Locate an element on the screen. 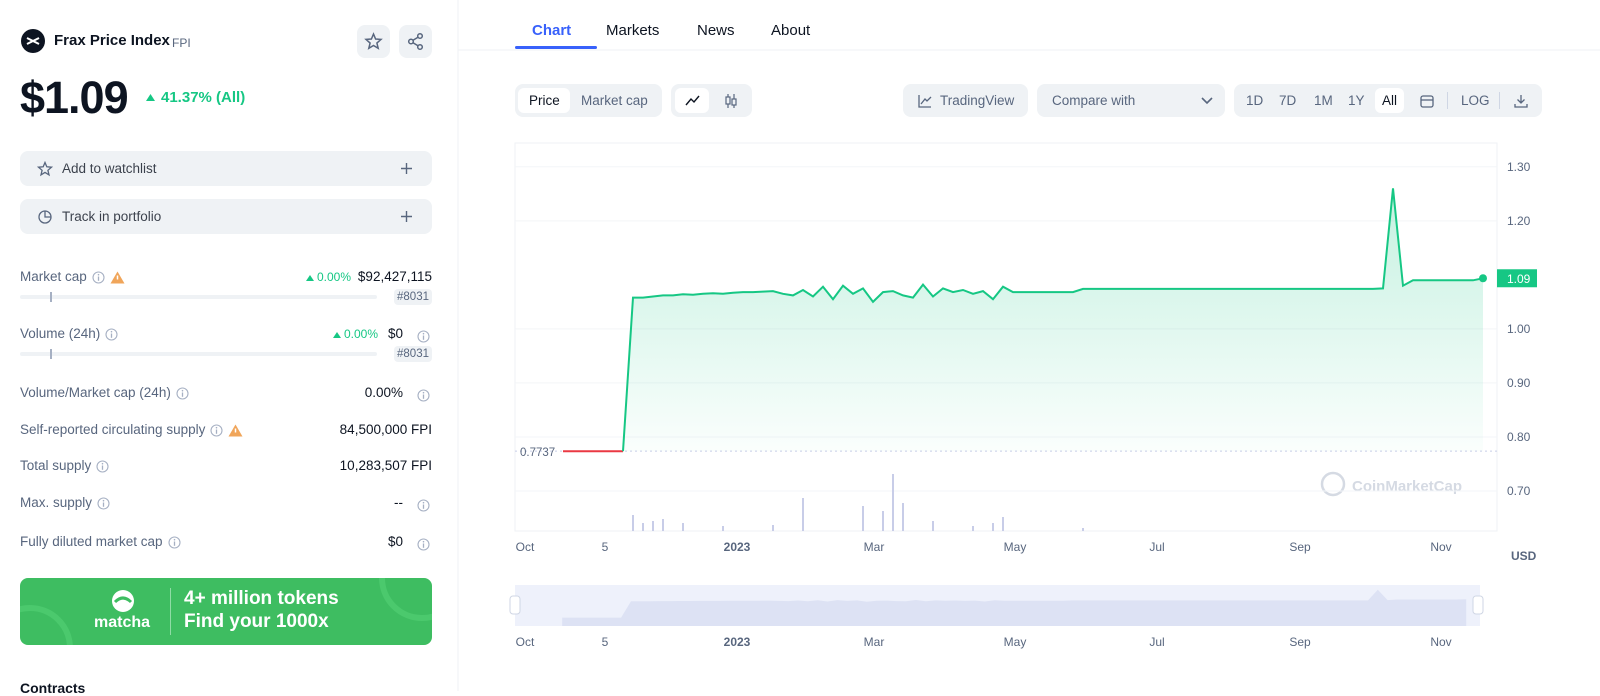  rank-bar is located at coordinates (198, 297).